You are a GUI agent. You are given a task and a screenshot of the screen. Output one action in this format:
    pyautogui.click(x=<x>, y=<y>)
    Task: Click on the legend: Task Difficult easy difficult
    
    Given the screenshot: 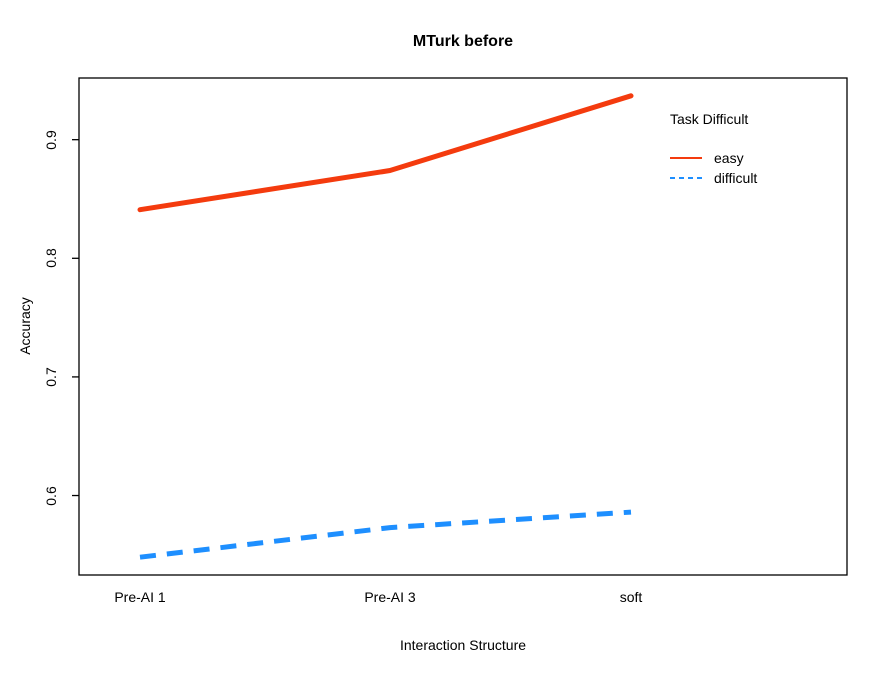 What is the action you would take?
    pyautogui.click(x=713, y=149)
    